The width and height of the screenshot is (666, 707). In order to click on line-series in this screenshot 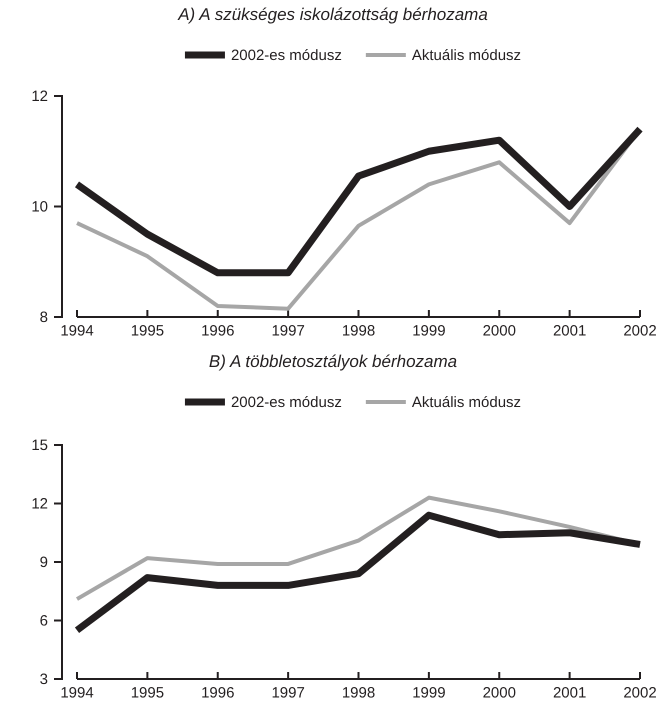, I will do `click(358, 549)`.